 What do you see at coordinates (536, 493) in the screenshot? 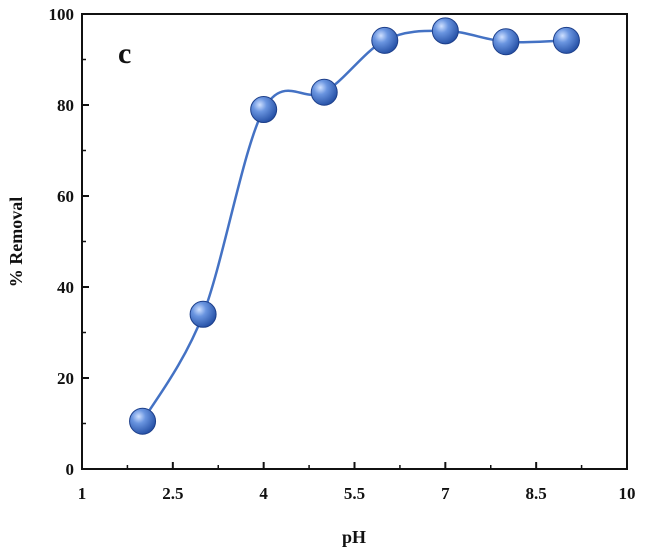
I see `x-tick-label: 8.5` at bounding box center [536, 493].